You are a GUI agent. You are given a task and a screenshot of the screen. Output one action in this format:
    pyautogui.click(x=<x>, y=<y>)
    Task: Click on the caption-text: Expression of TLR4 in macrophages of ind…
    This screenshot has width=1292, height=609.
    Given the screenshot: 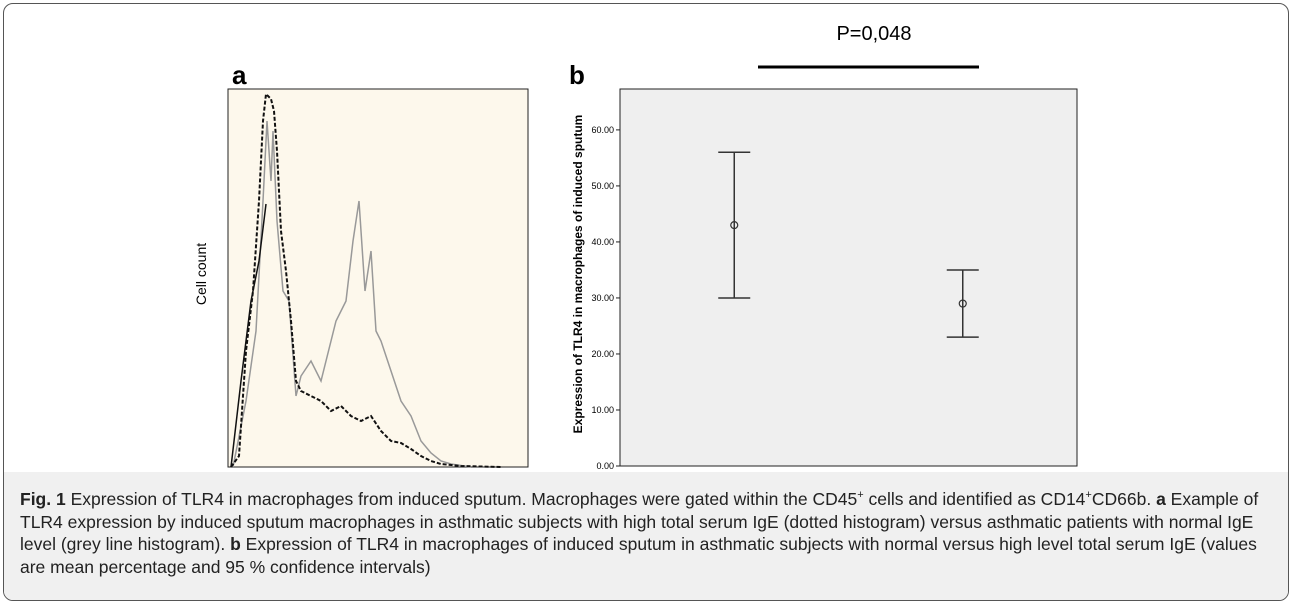 What is the action you would take?
    pyautogui.click(x=638, y=555)
    